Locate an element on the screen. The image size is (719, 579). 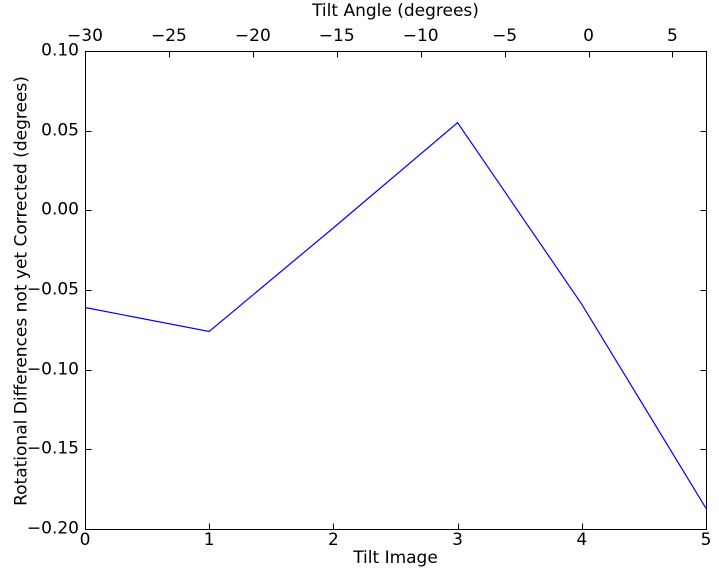
top-x-tick-label: −30 is located at coordinates (85, 36).